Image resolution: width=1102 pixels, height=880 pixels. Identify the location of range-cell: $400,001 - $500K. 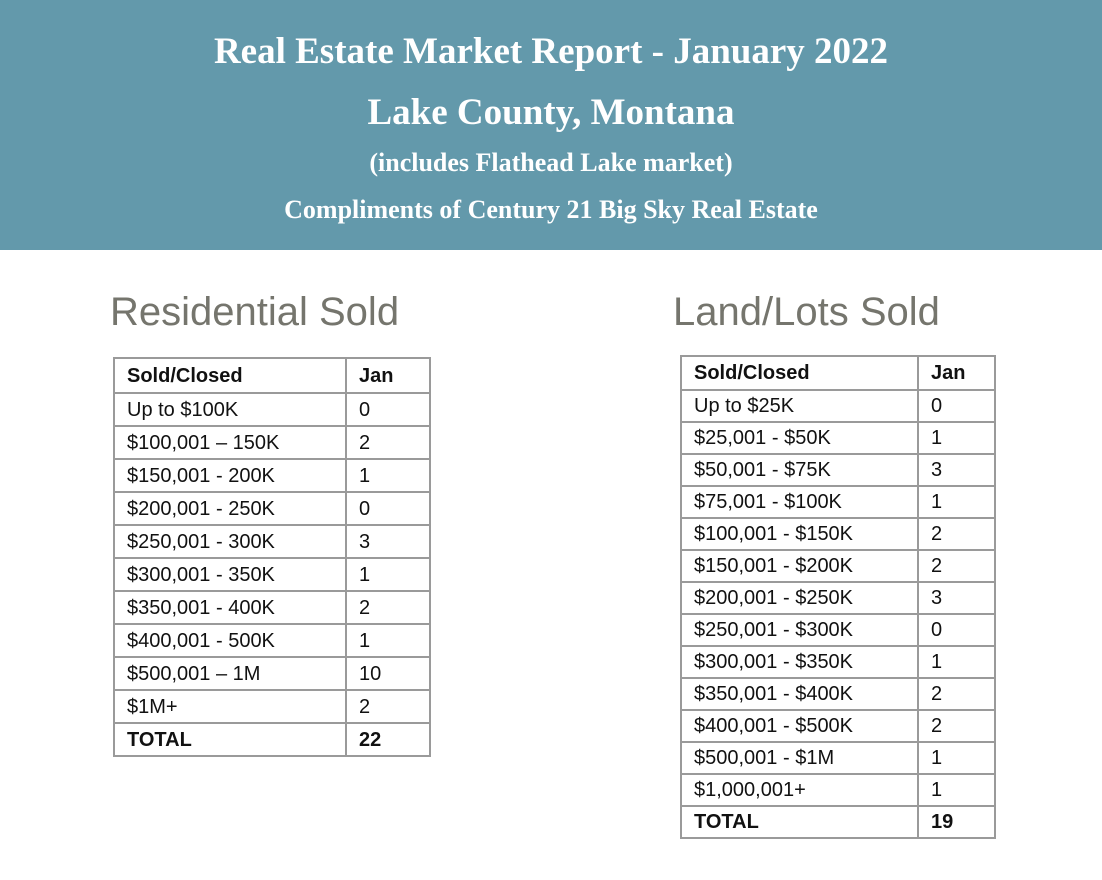
(799, 726).